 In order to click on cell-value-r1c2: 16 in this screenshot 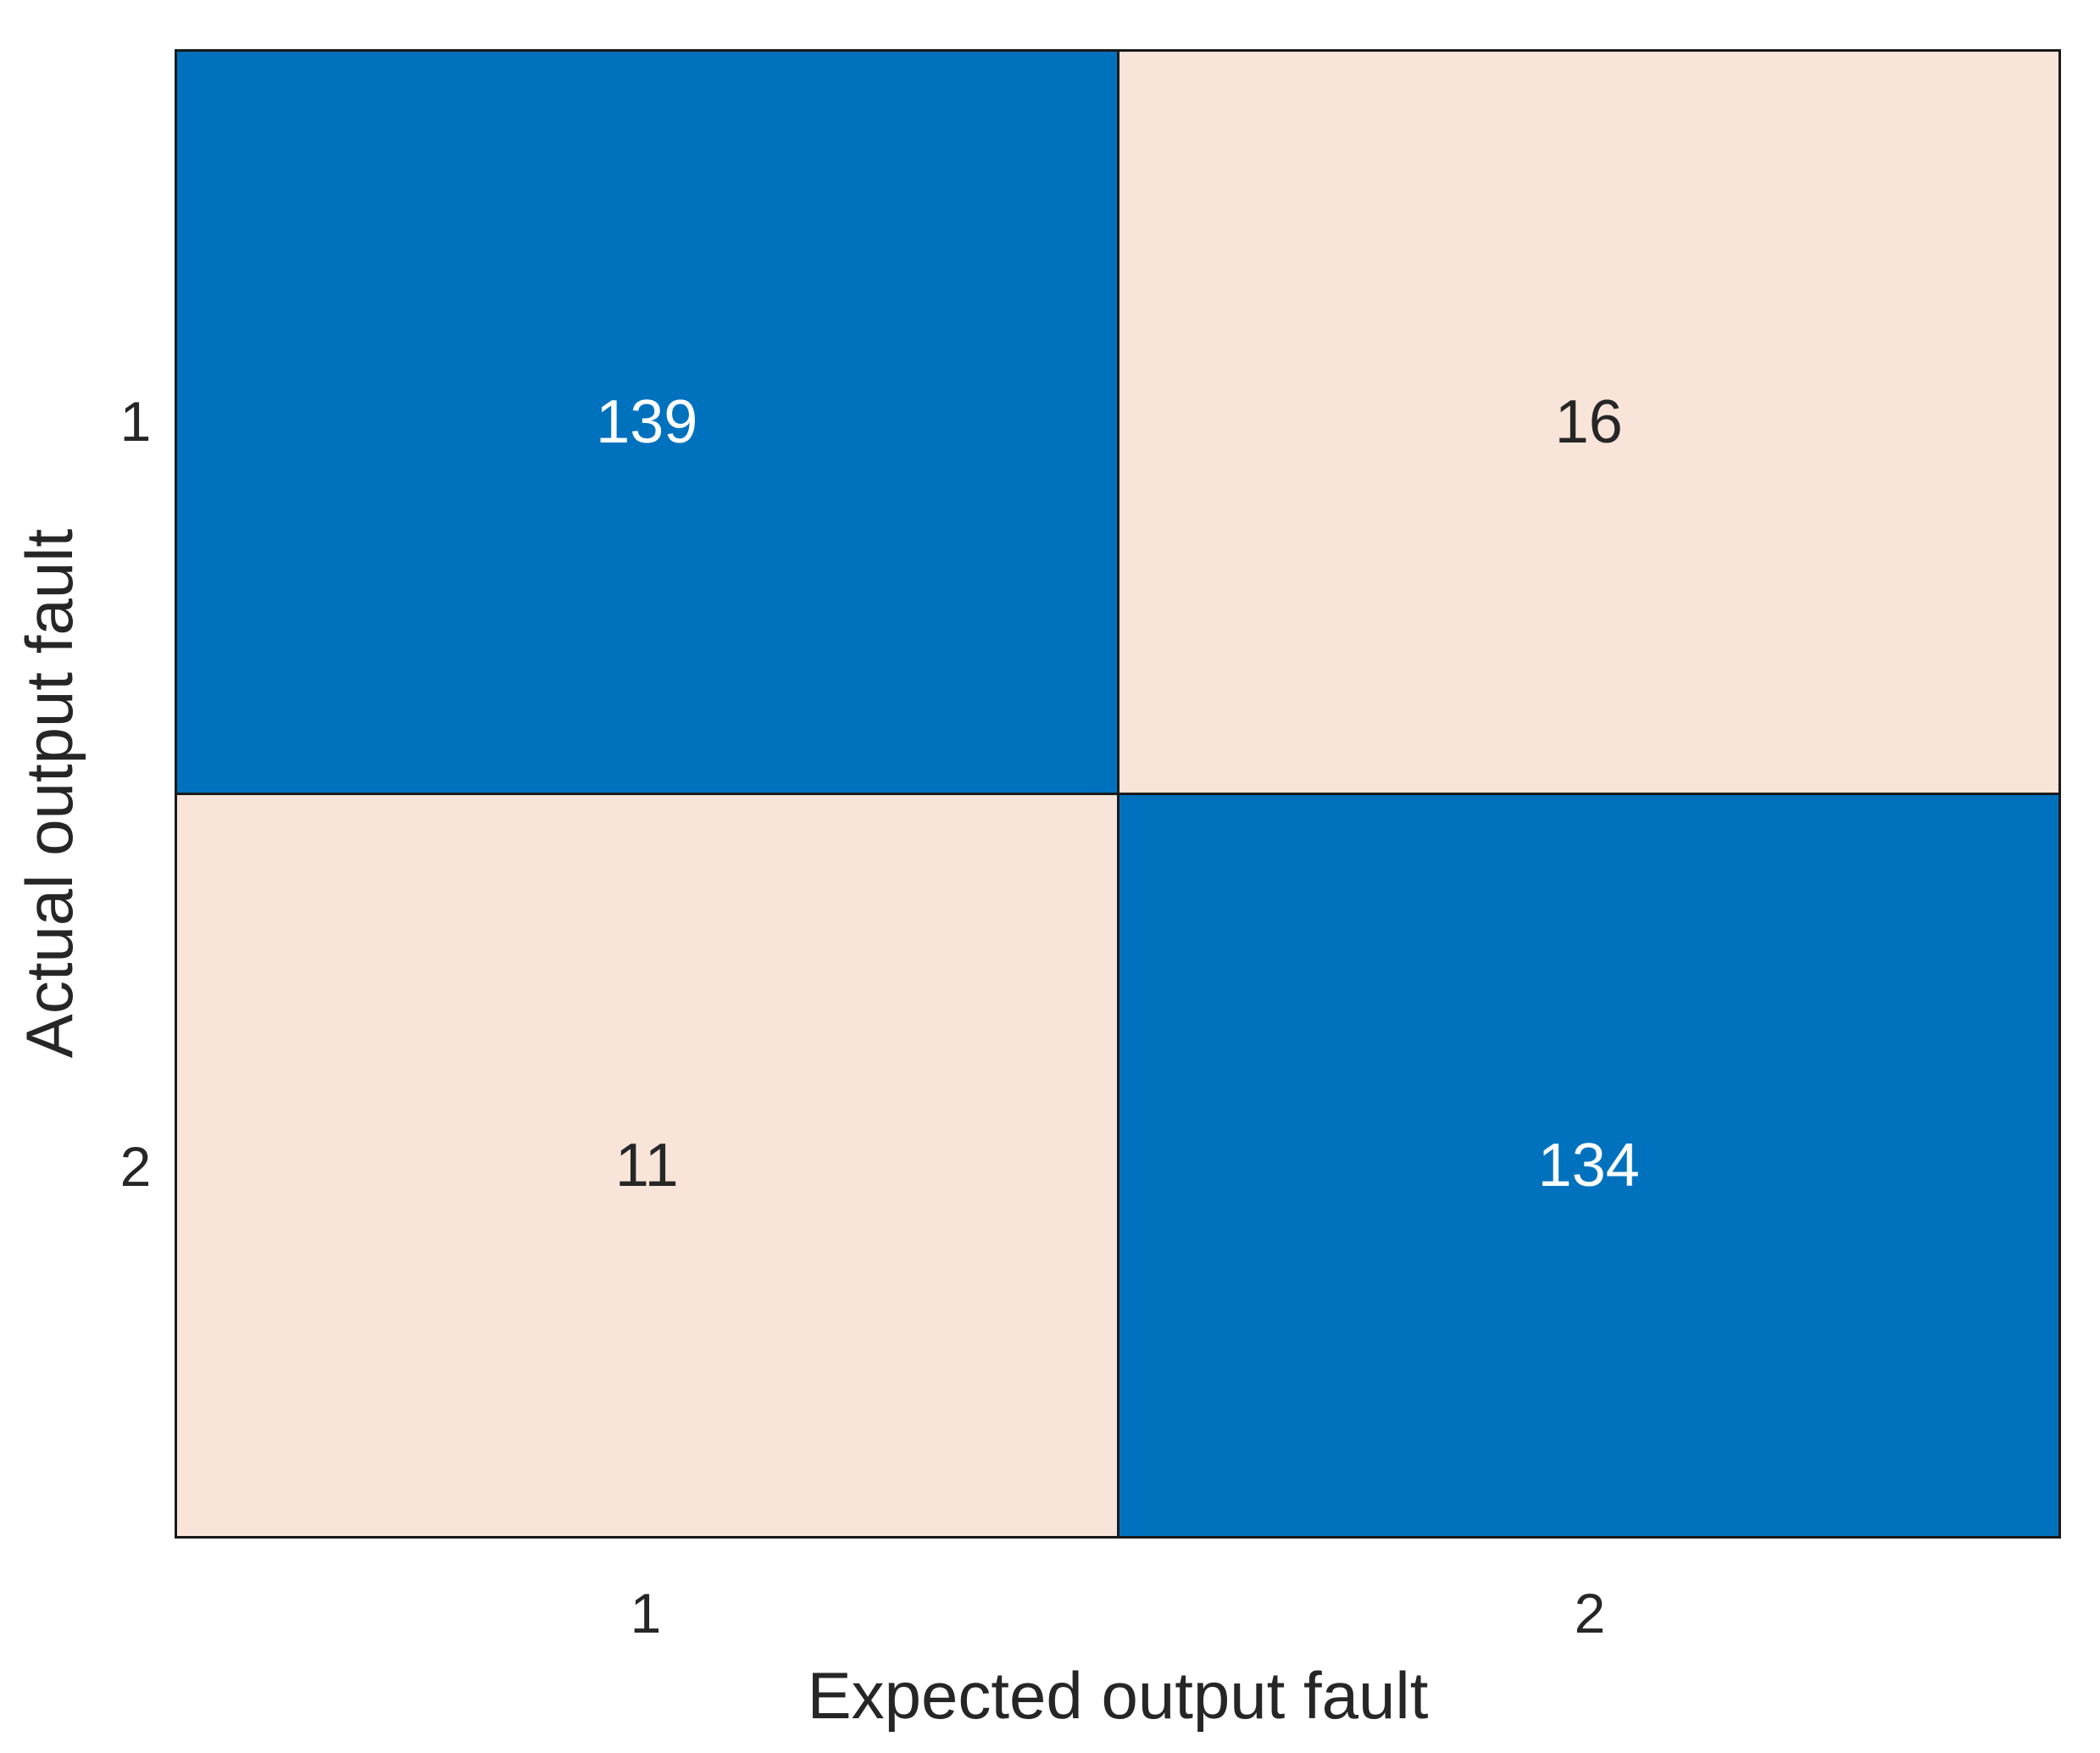, I will do `click(1588, 422)`.